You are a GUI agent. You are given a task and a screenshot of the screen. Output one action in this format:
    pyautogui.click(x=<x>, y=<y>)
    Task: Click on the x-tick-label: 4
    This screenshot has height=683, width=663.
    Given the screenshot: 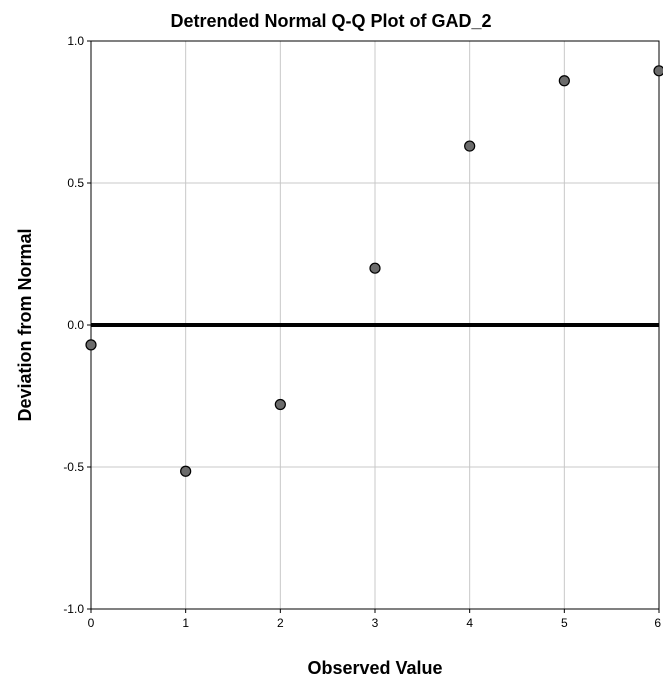 What is the action you would take?
    pyautogui.click(x=469, y=623)
    